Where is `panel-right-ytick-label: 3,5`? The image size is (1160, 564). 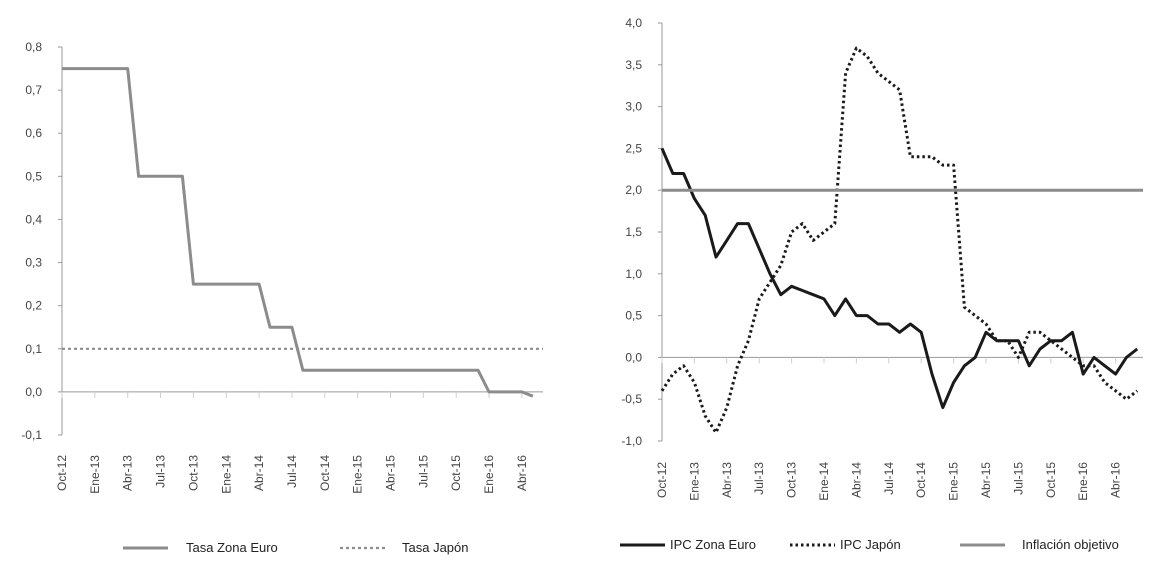
panel-right-ytick-label: 3,5 is located at coordinates (633, 65).